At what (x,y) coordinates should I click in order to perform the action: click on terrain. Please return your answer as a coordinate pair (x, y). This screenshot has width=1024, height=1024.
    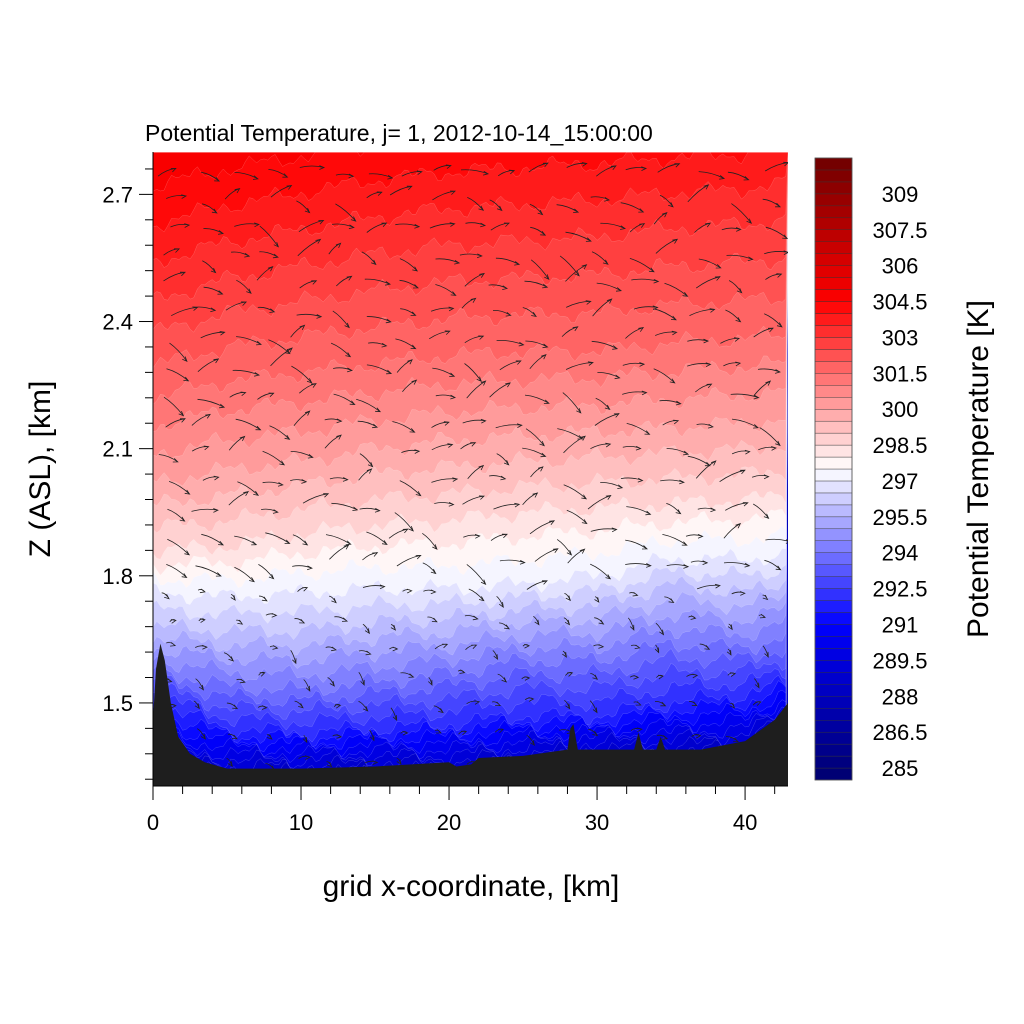
    Looking at the image, I should click on (470, 714).